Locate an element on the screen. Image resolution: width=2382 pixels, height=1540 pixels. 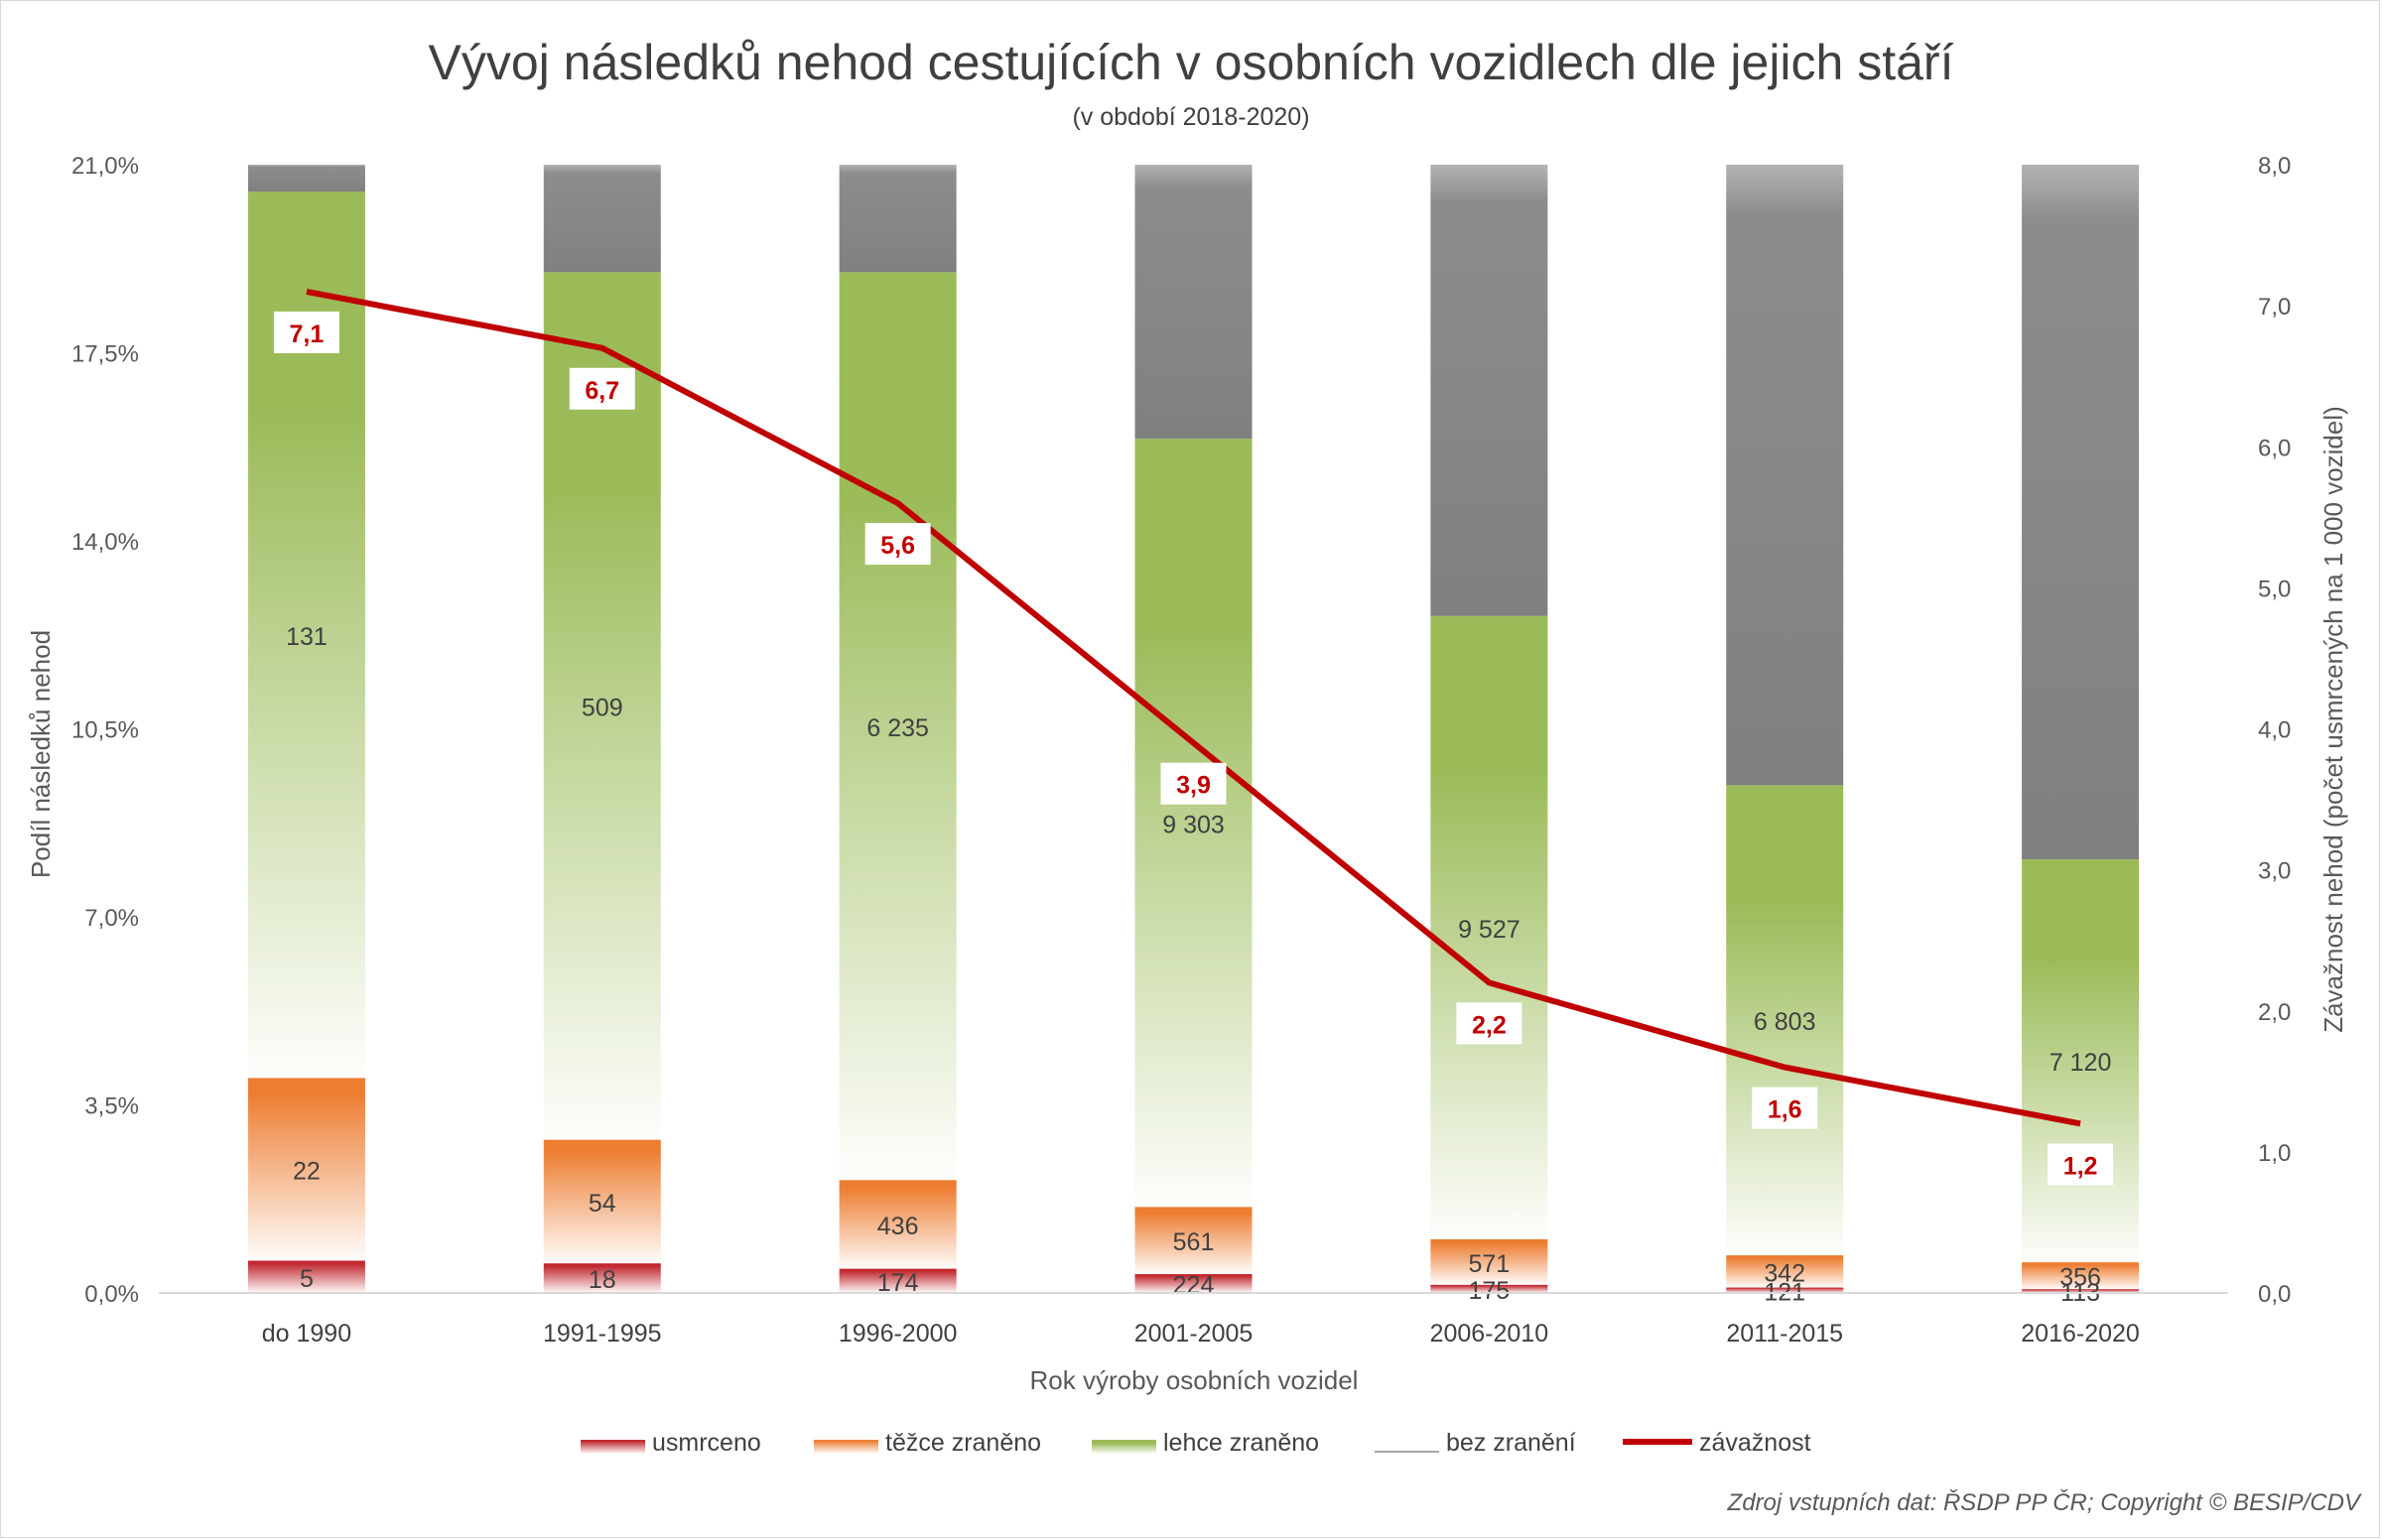
bar-segment-bez-zranění-6 is located at coordinates (2081, 512).